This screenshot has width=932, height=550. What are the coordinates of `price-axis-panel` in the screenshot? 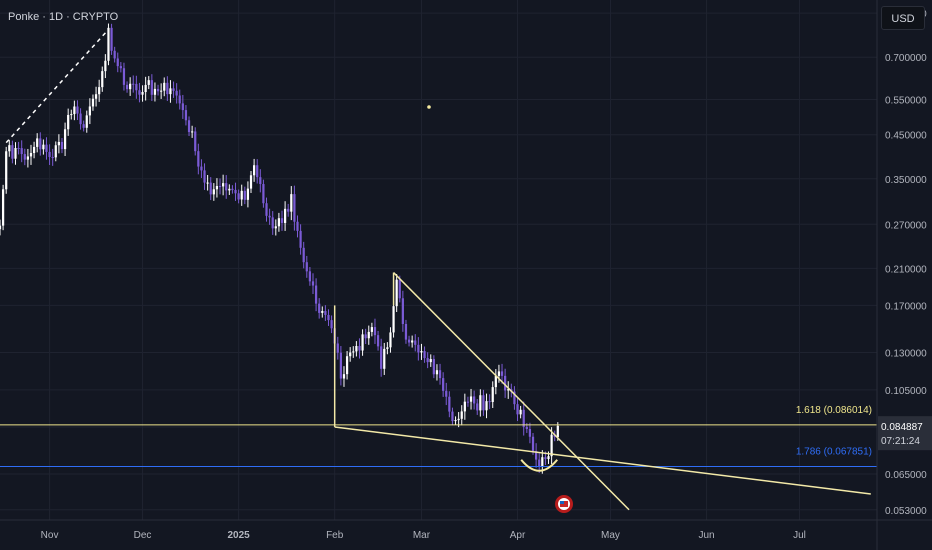 It's located at (904, 275).